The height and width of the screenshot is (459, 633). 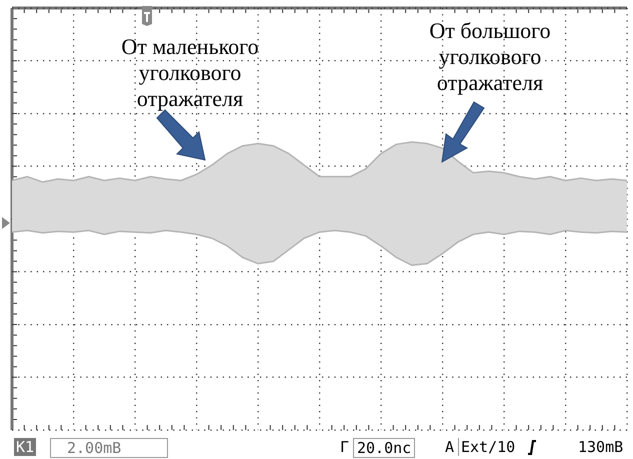 I want to click on text: Г, so click(x=345, y=447).